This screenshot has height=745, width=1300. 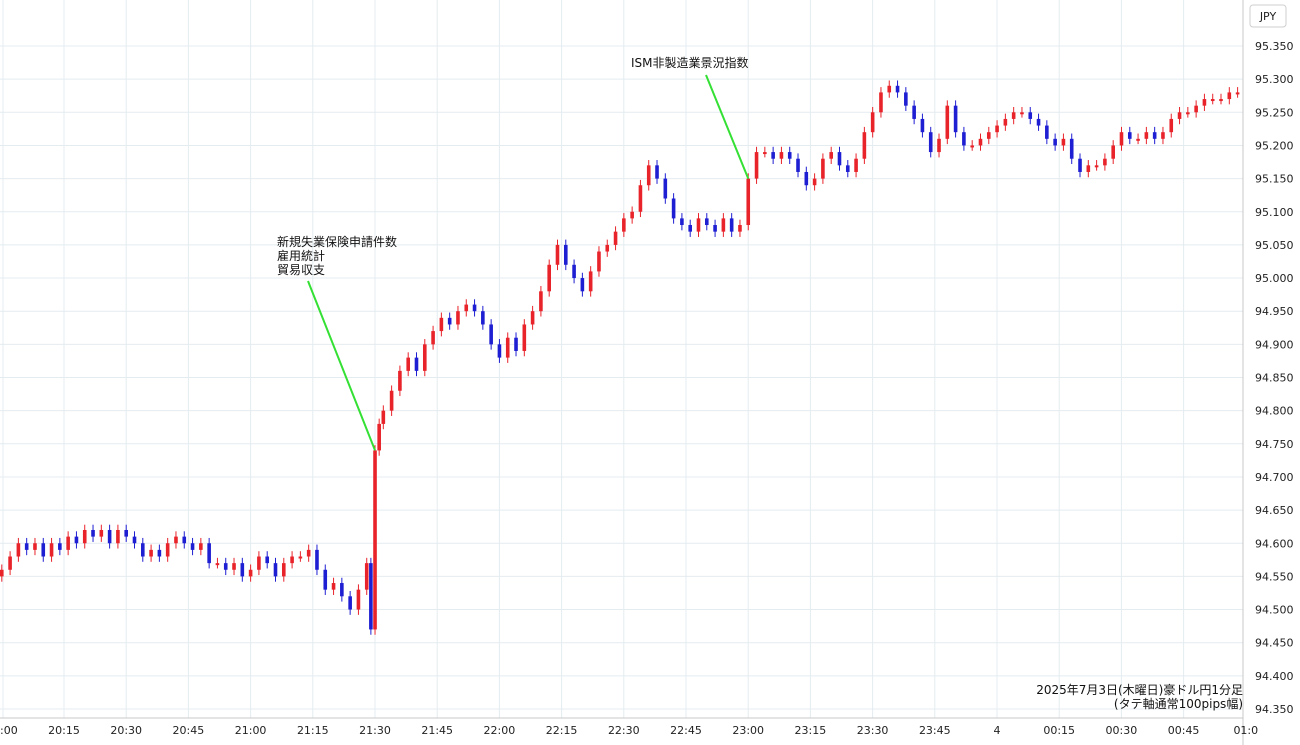 What do you see at coordinates (1274, 411) in the screenshot?
I see `y-tick-label: 94.800` at bounding box center [1274, 411].